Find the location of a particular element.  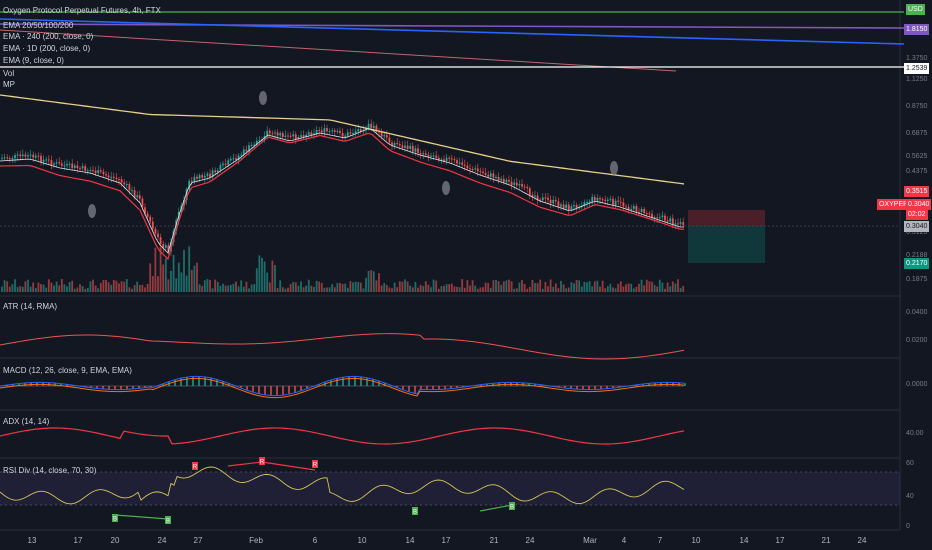

adx-legend: ADX (14, 14) is located at coordinates (26, 421).